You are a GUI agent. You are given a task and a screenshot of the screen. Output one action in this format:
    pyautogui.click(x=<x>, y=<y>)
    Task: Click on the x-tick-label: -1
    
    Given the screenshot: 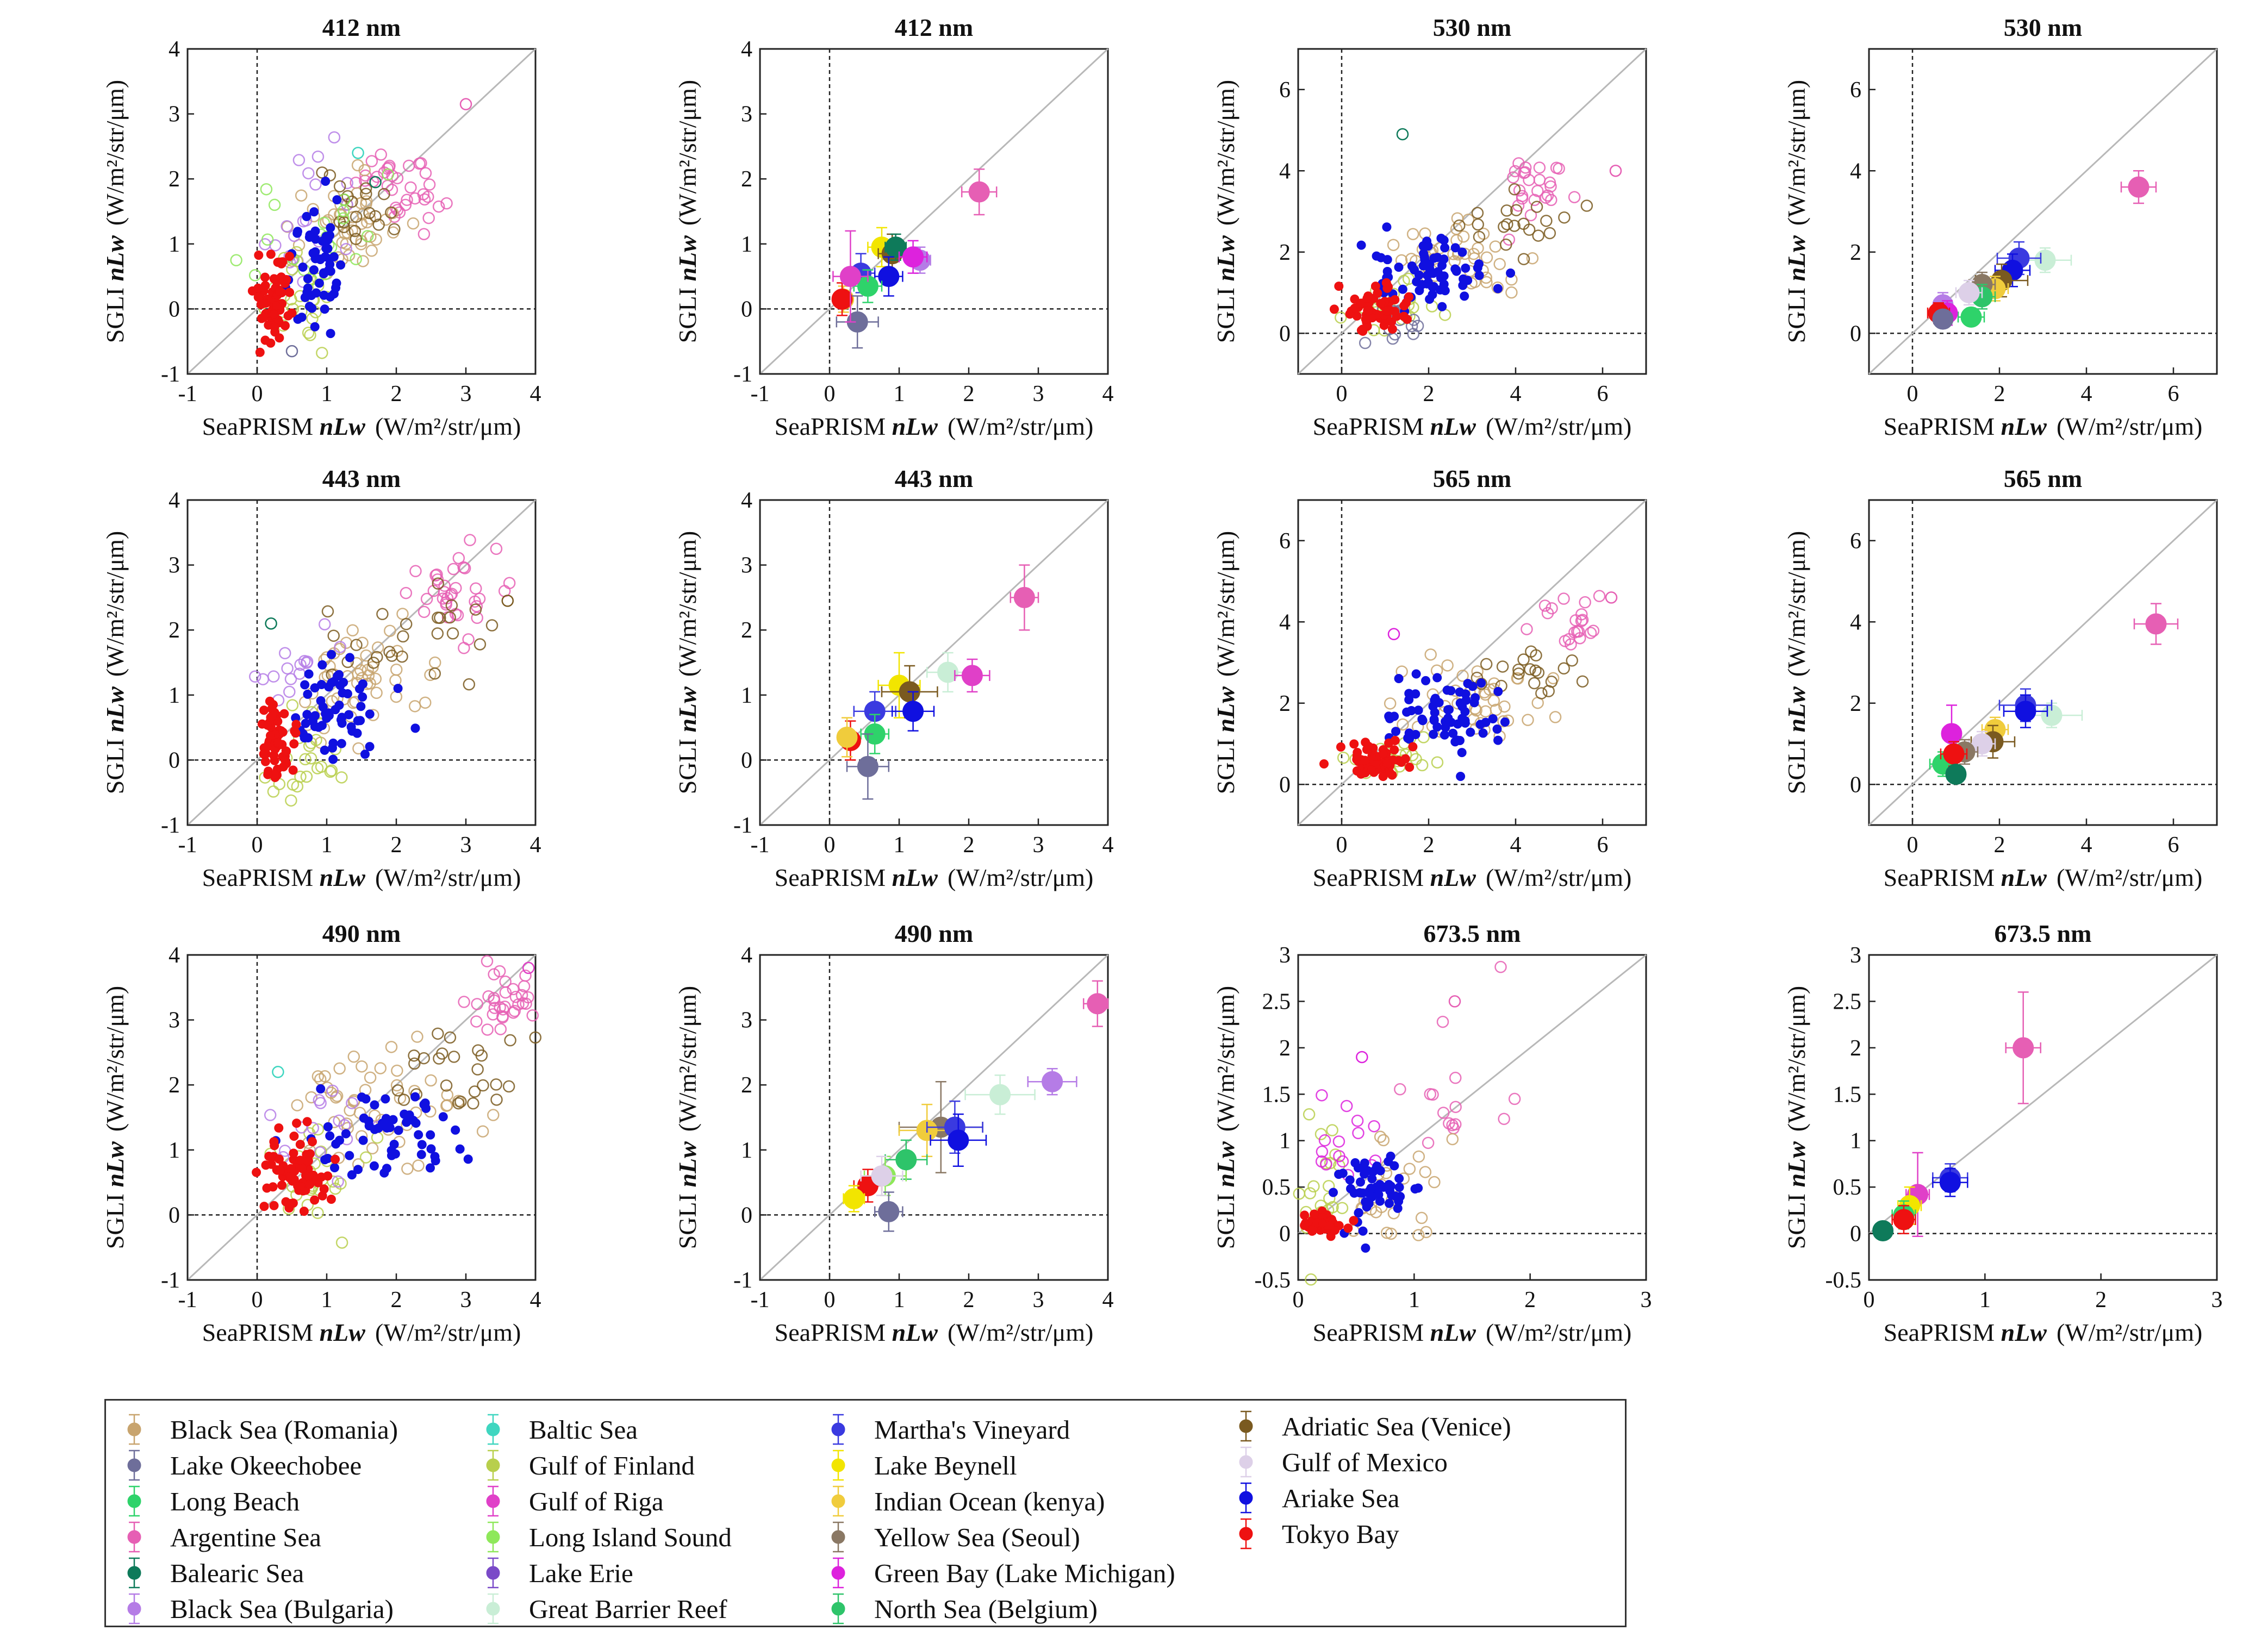 What is the action you would take?
    pyautogui.click(x=187, y=395)
    